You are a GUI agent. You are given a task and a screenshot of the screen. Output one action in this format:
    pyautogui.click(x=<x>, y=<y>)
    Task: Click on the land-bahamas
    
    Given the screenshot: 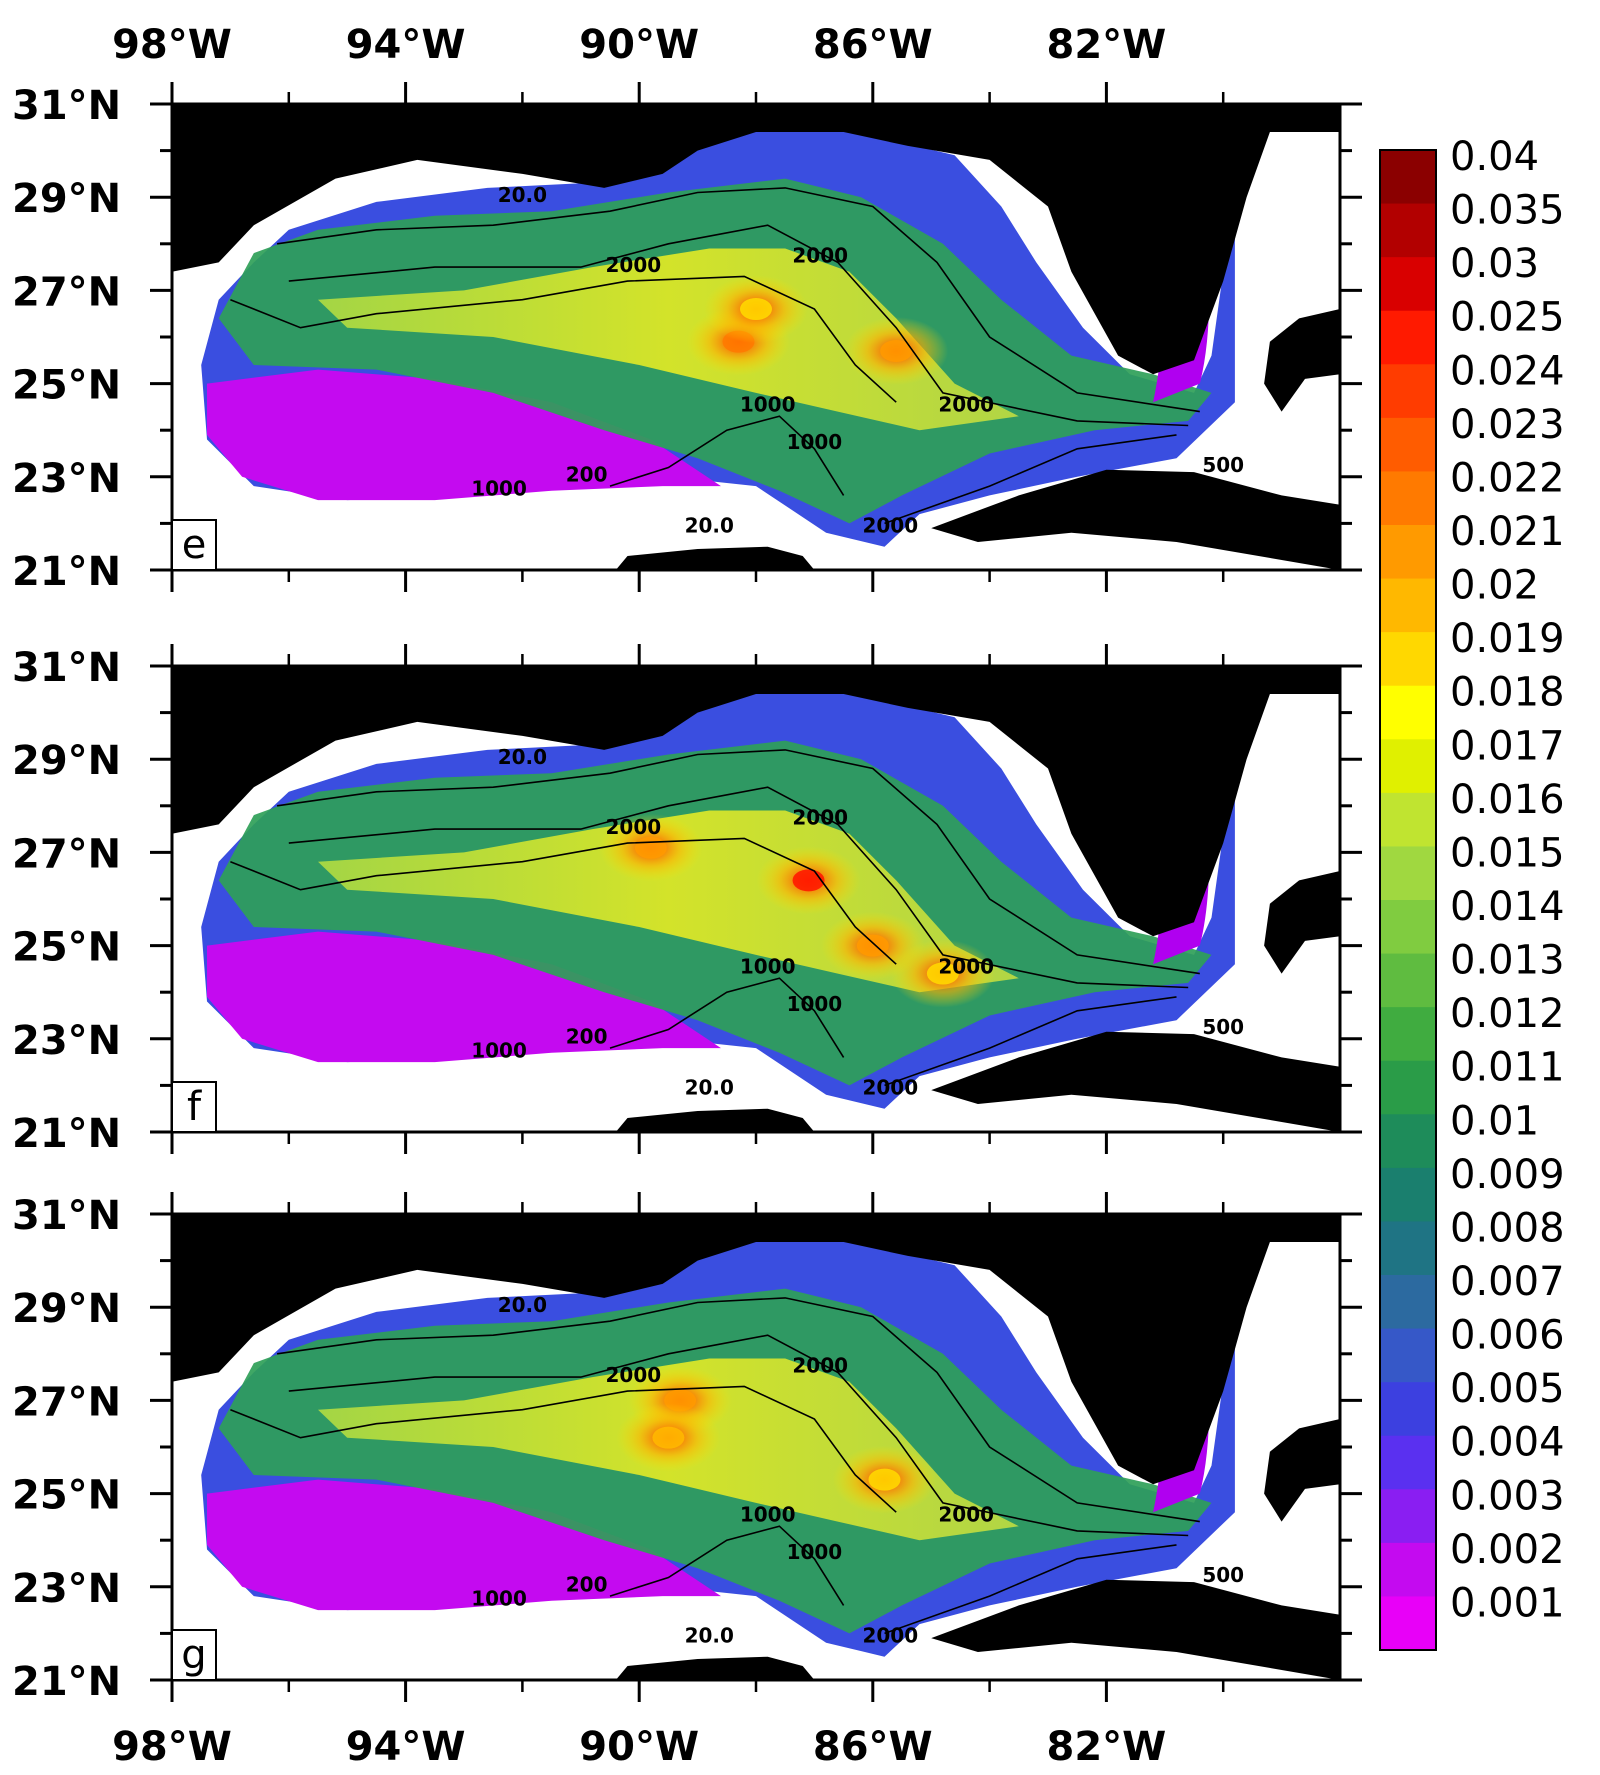 What is the action you would take?
    pyautogui.click(x=1302, y=1470)
    